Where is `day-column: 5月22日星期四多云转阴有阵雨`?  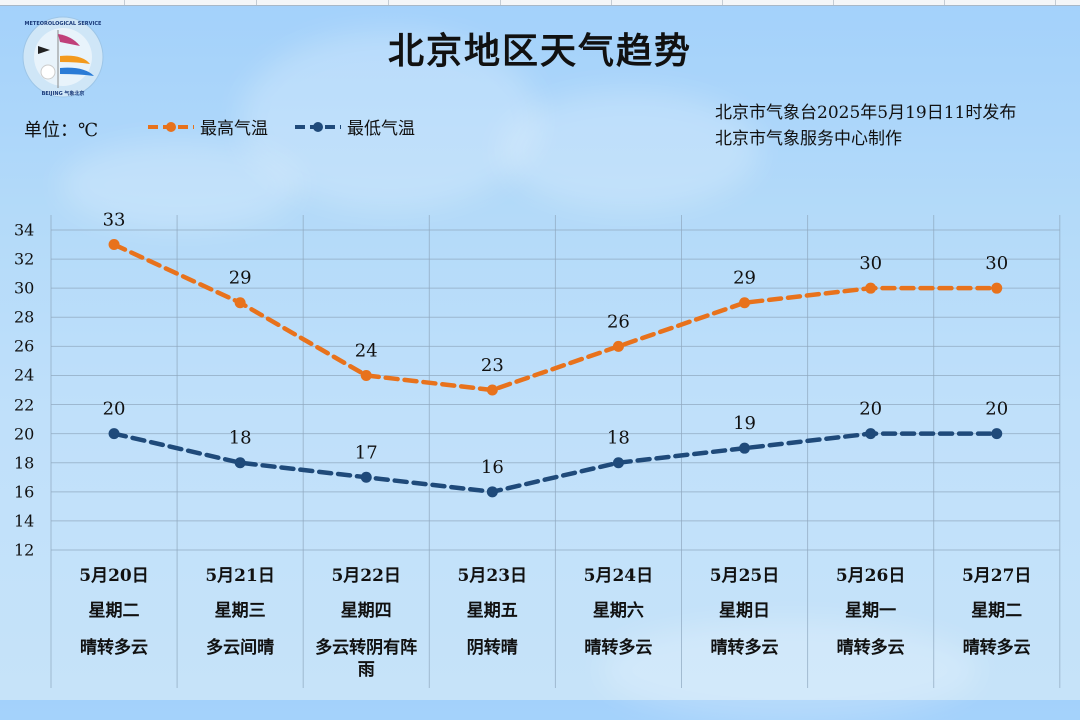
day-column: 5月22日星期四多云转阴有阵雨 is located at coordinates (366, 625).